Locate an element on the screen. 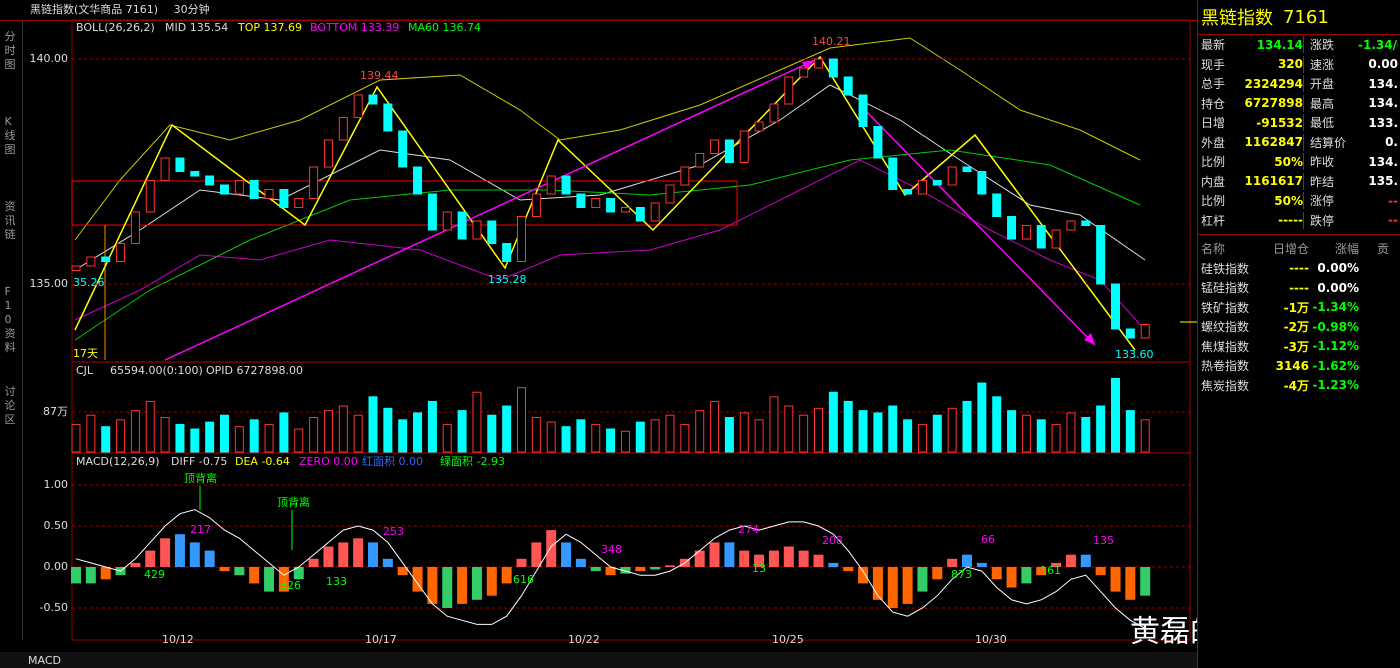 The height and width of the screenshot is (668, 1400). value: -1.34/0.99 is located at coordinates (1378, 44).